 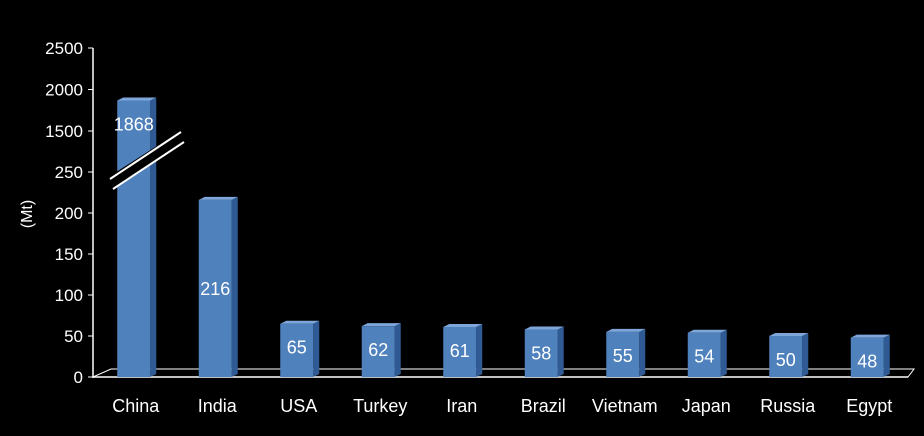 What do you see at coordinates (380, 406) in the screenshot?
I see `category-label: Turkey` at bounding box center [380, 406].